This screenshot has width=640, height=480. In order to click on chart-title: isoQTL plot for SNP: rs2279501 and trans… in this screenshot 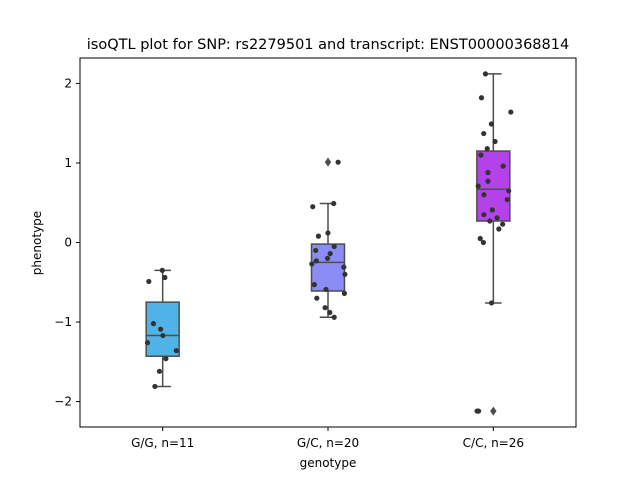, I will do `click(328, 45)`.